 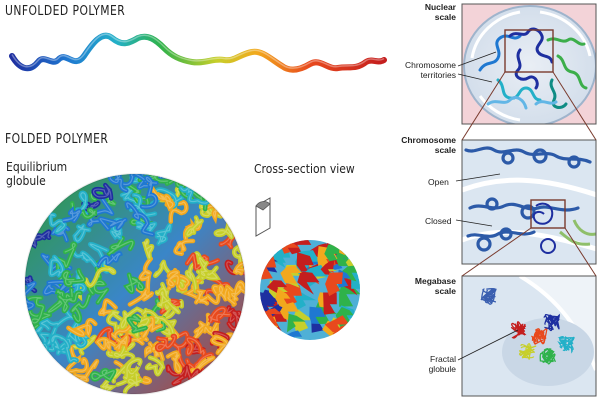 What do you see at coordinates (198, 52) in the screenshot?
I see `unfolded-polymer-strand` at bounding box center [198, 52].